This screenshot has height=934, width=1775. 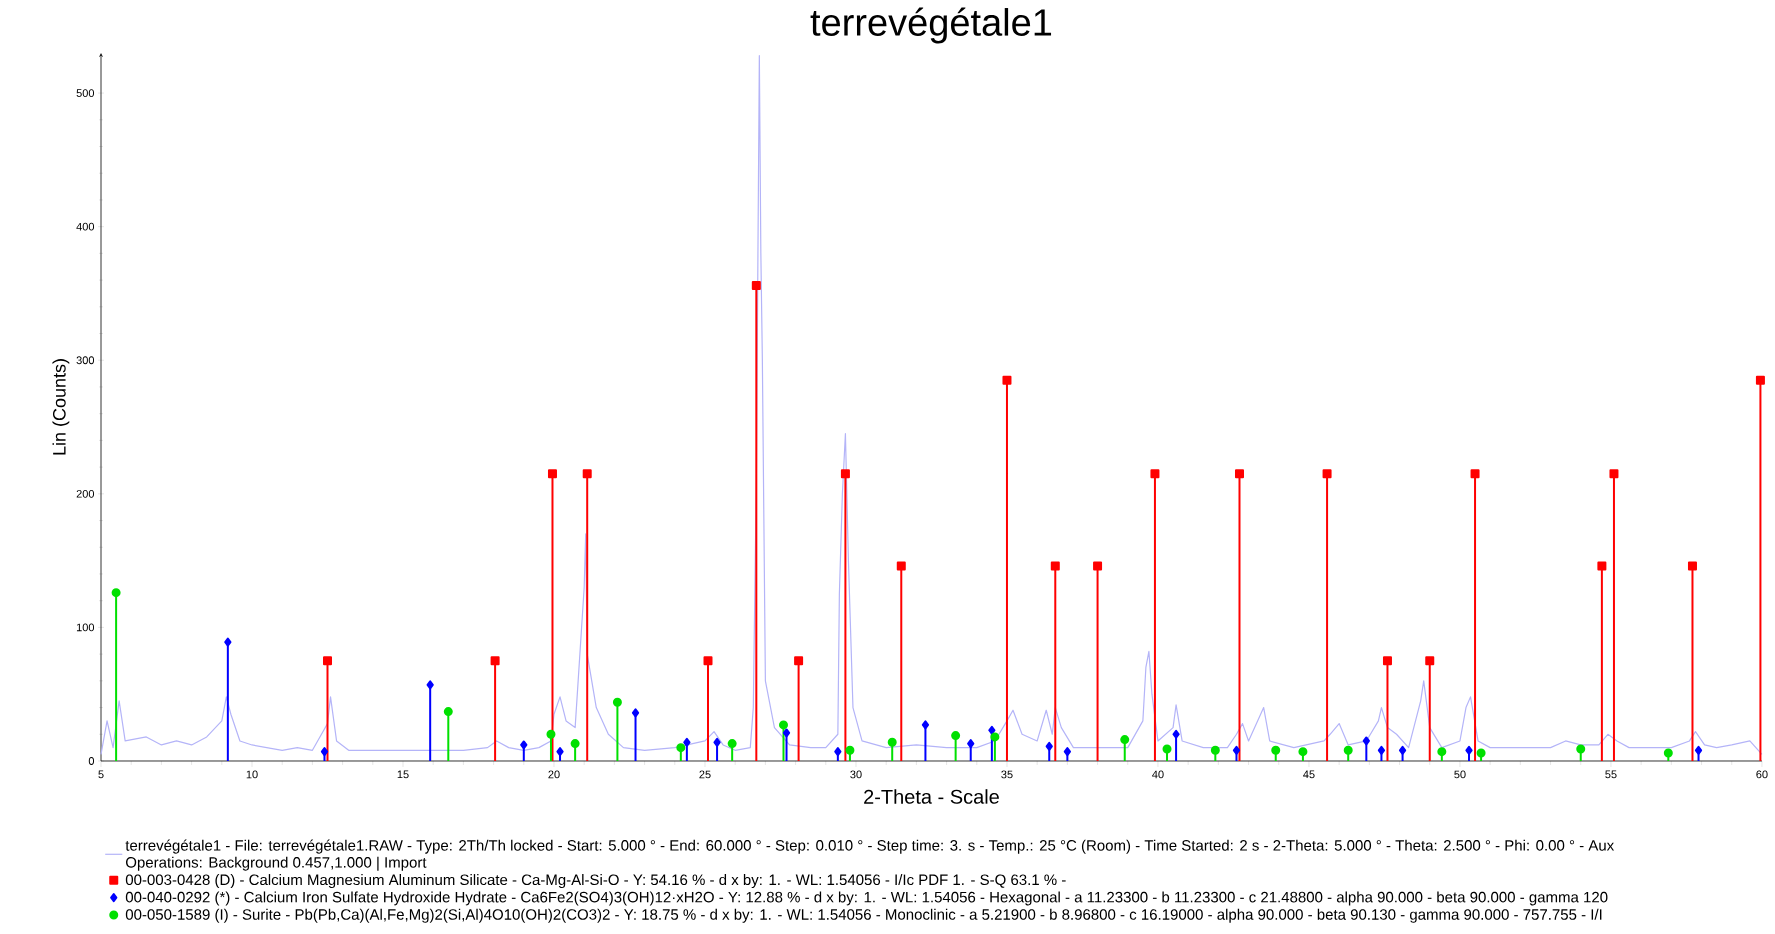 I want to click on y-tick-label: 100, so click(x=85, y=627).